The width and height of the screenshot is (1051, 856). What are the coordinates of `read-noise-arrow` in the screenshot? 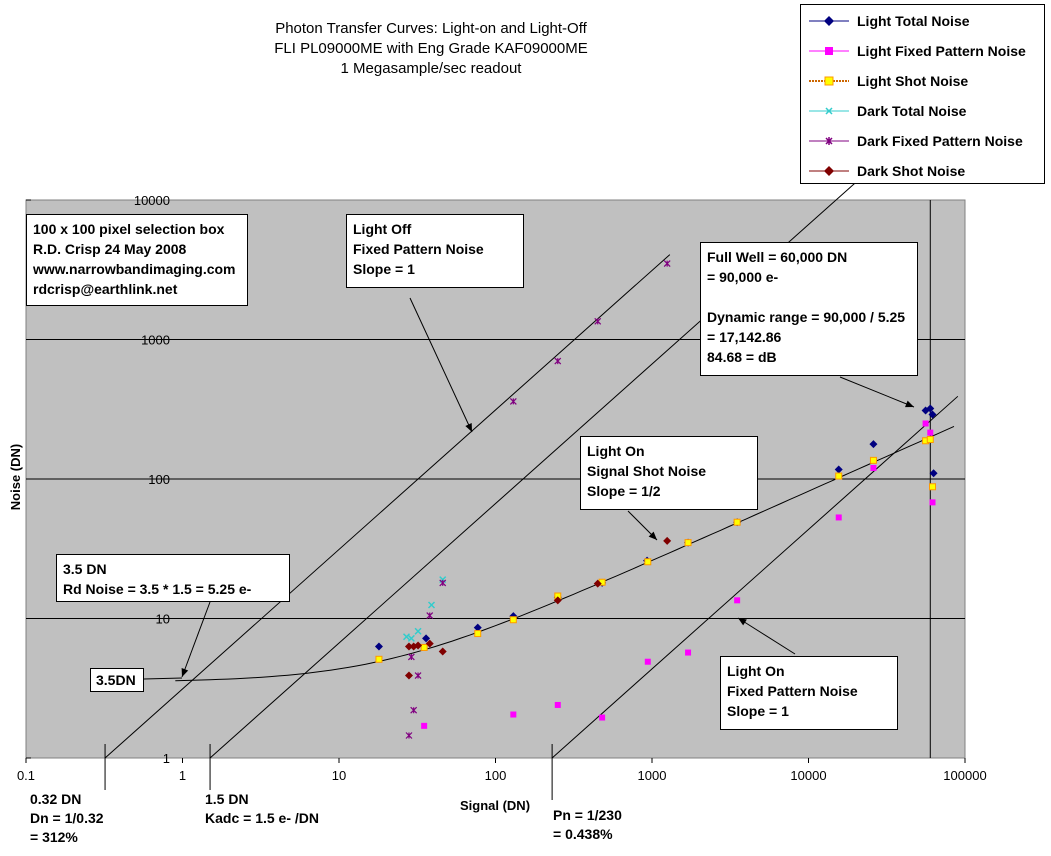 It's located at (196, 639).